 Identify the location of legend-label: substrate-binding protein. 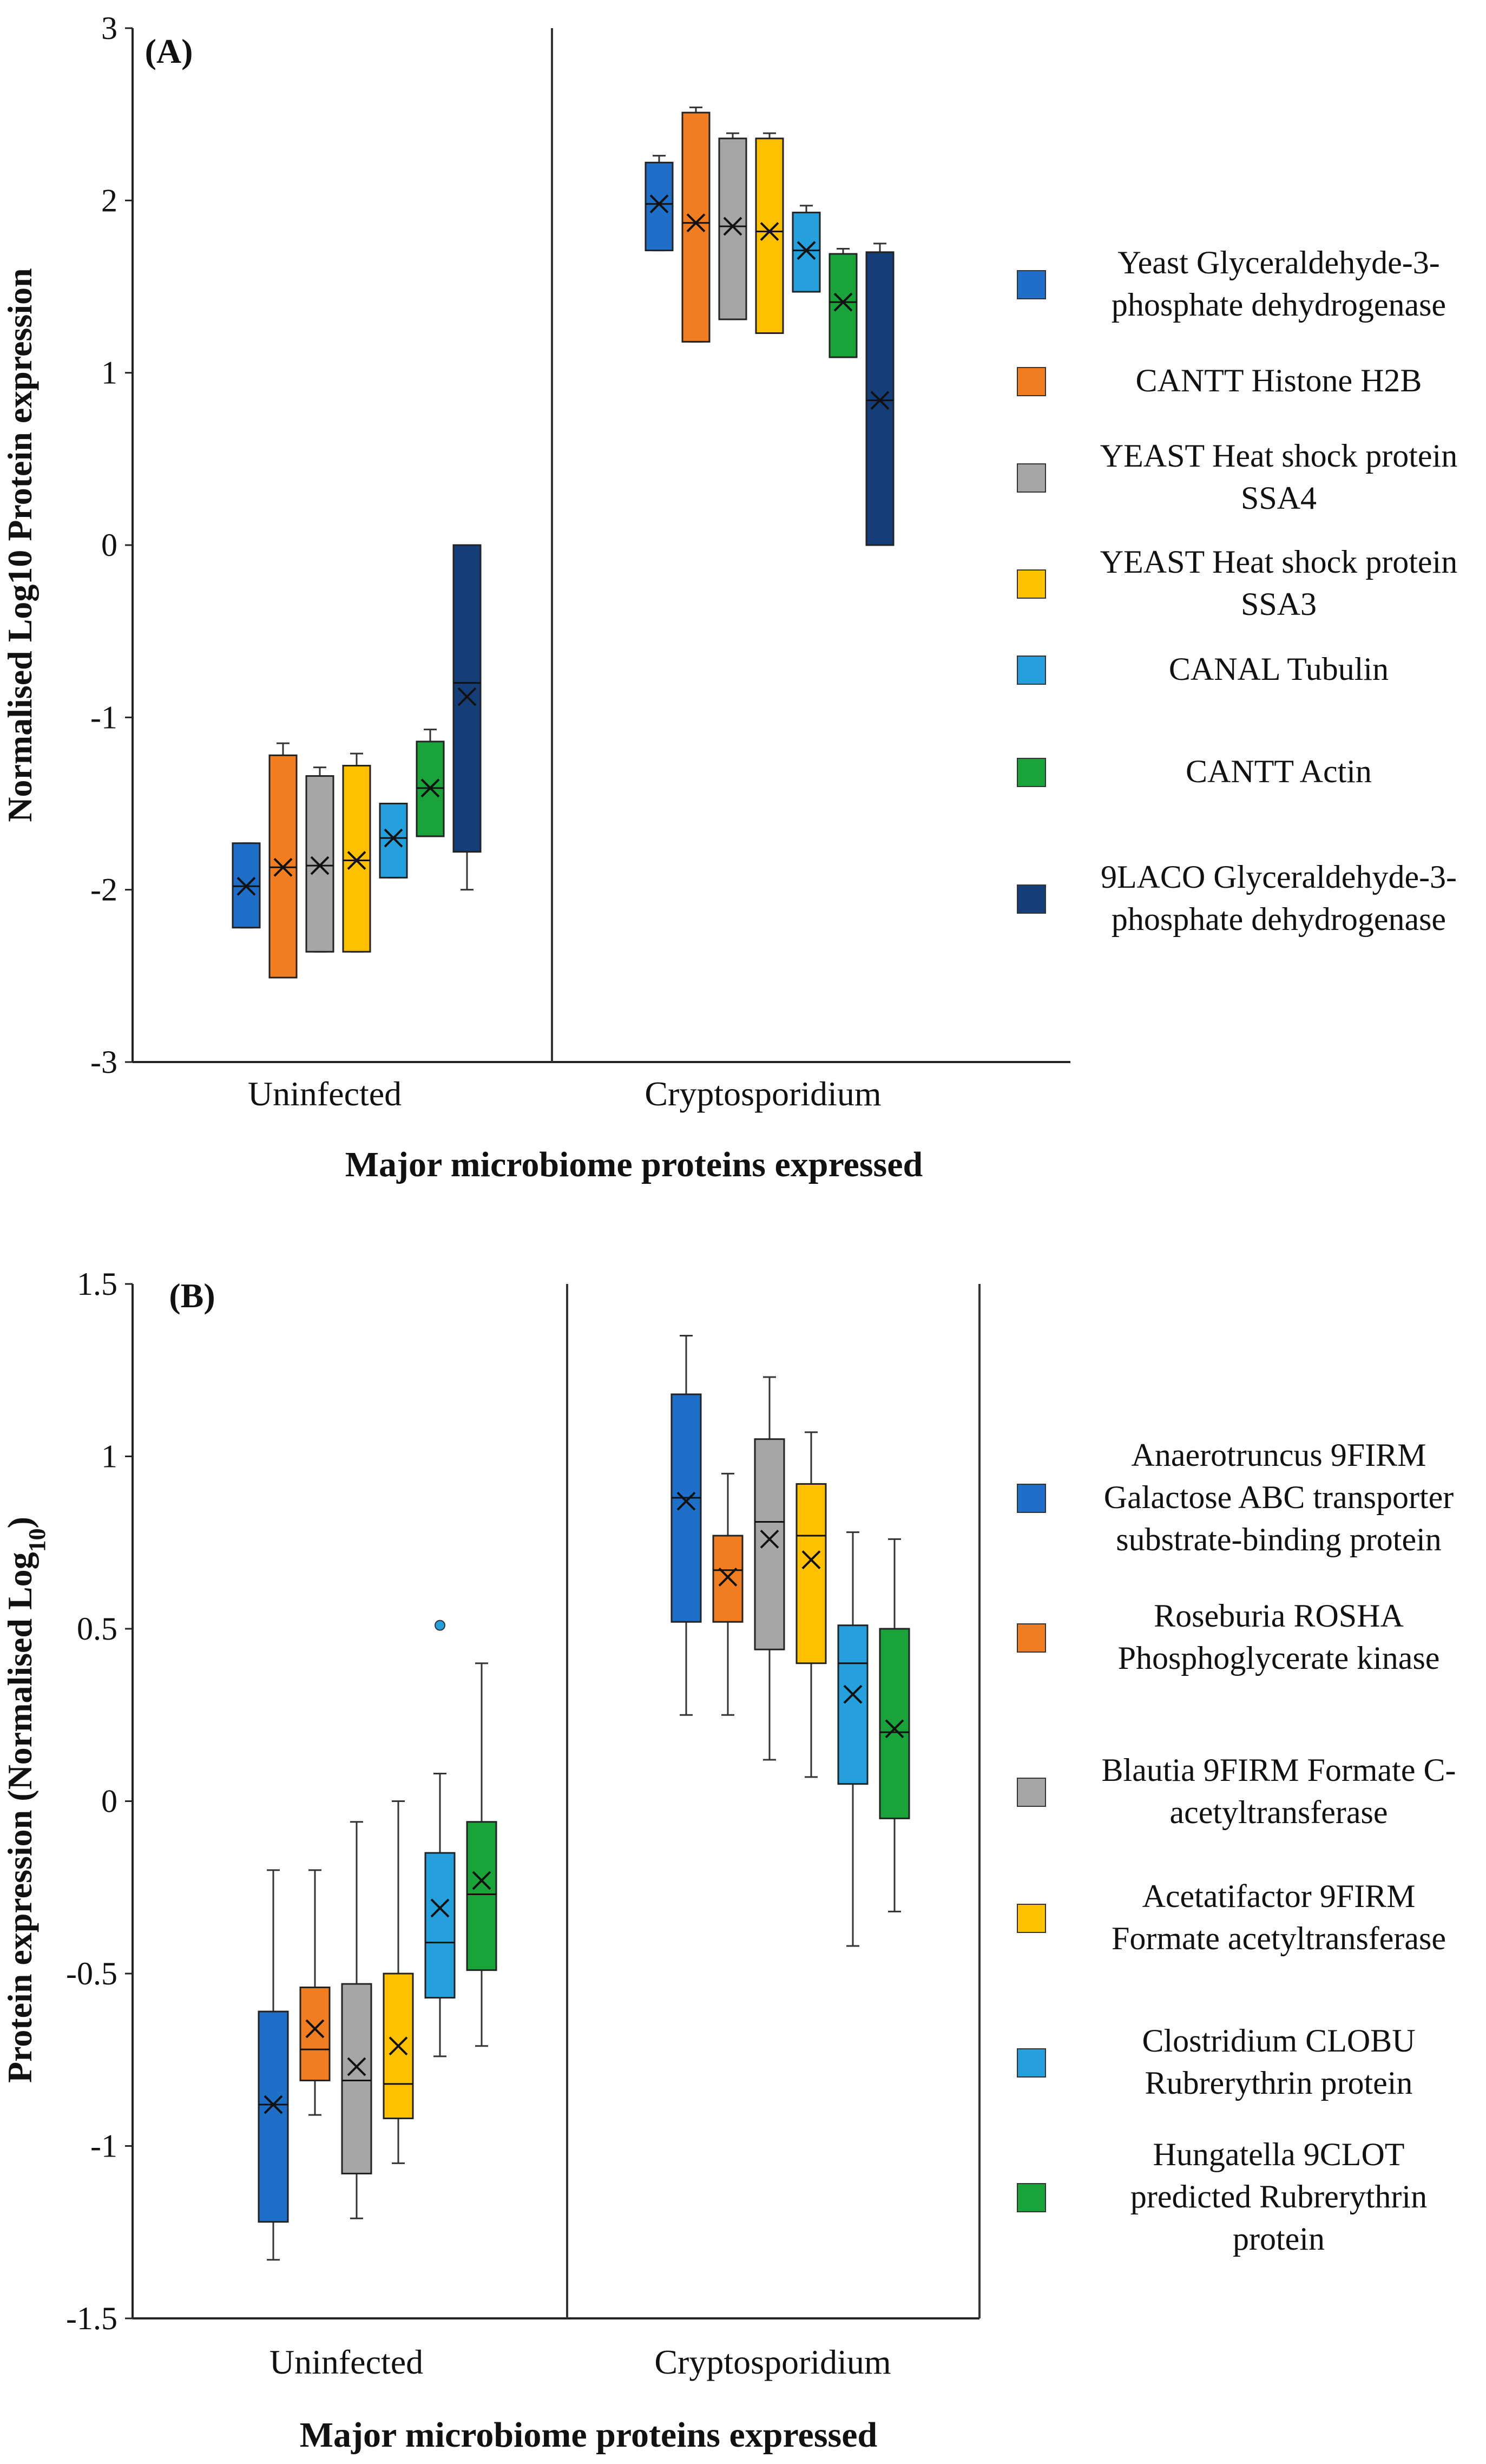
(1279, 1539).